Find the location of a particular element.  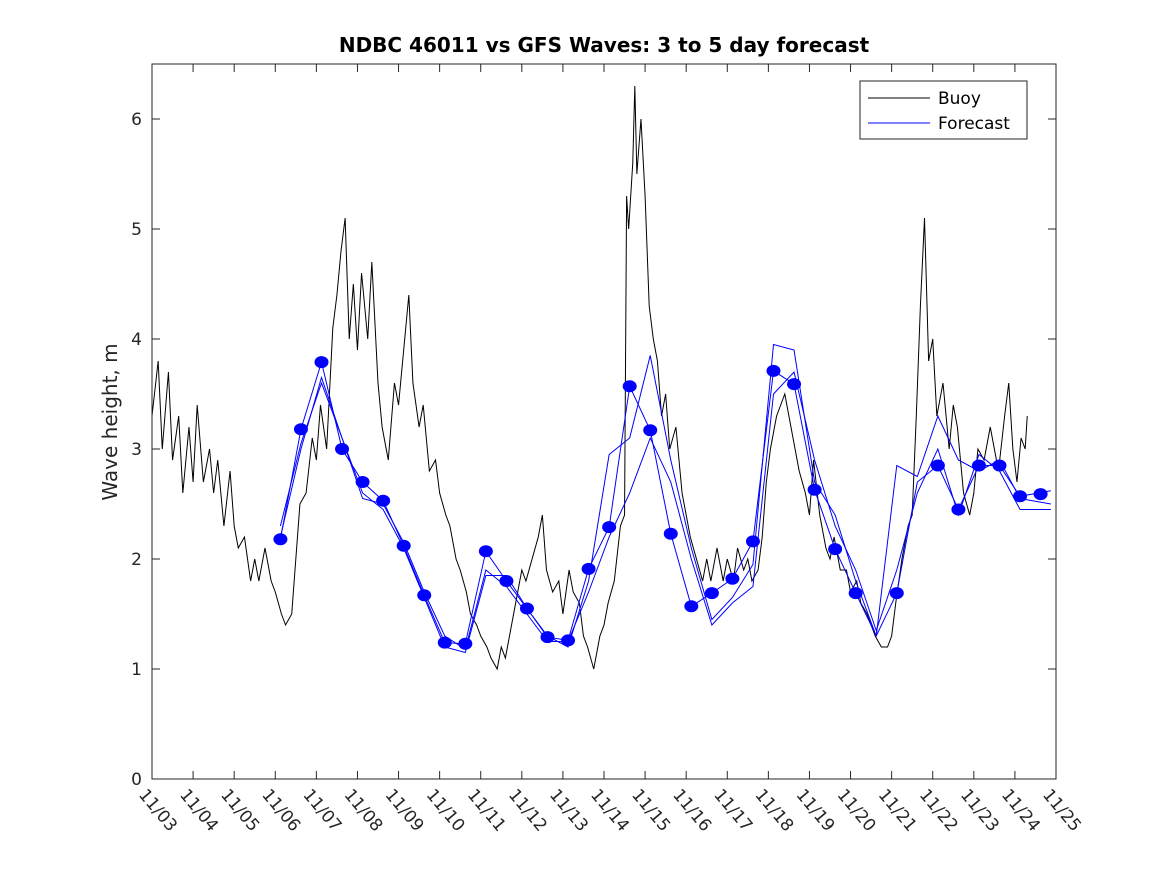

legend-forecast-label: Forecast is located at coordinates (974, 124).